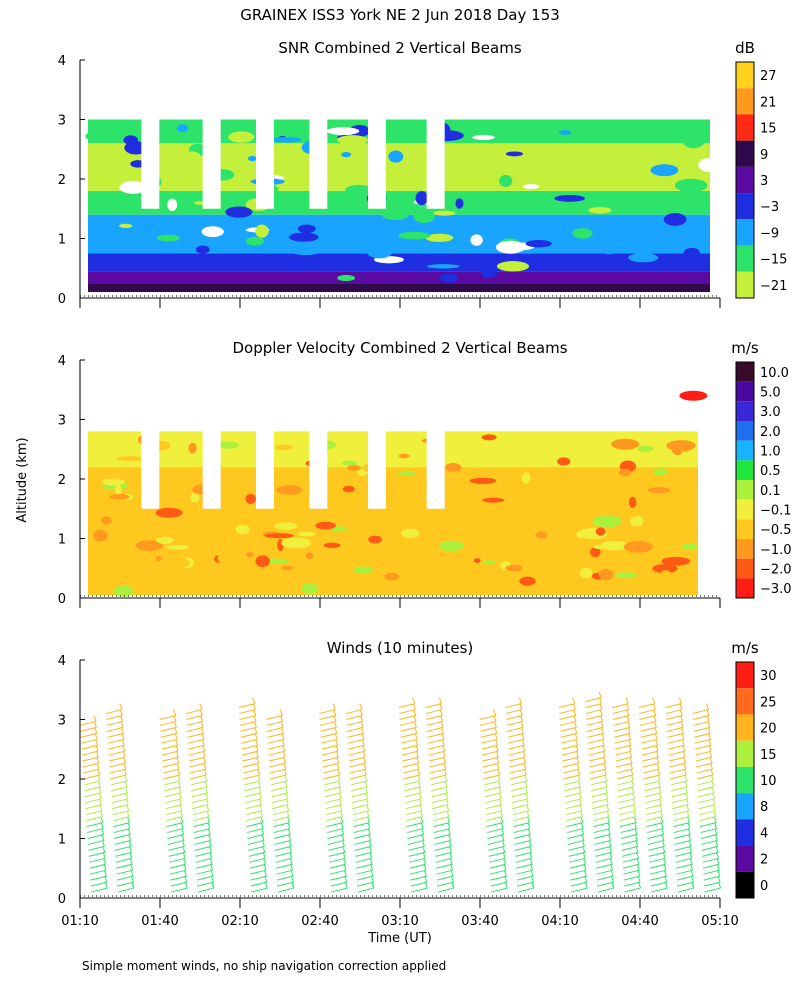 Image resolution: width=800 pixels, height=1000 pixels. I want to click on y-tick-label: 3, so click(62, 421).